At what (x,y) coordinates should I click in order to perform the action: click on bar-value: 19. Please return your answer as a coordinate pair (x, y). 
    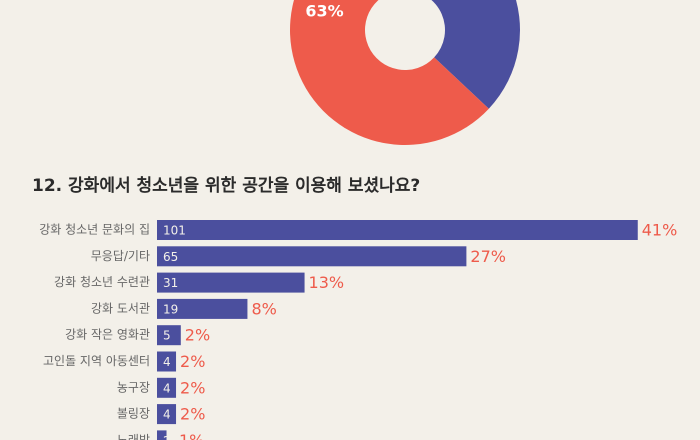
    Looking at the image, I should click on (170, 309).